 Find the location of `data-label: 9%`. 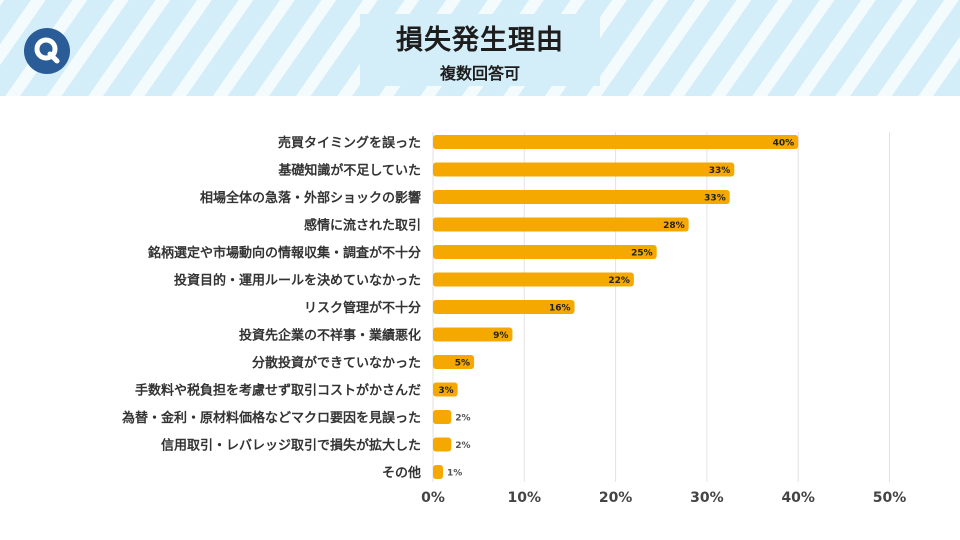

data-label: 9% is located at coordinates (500, 336).